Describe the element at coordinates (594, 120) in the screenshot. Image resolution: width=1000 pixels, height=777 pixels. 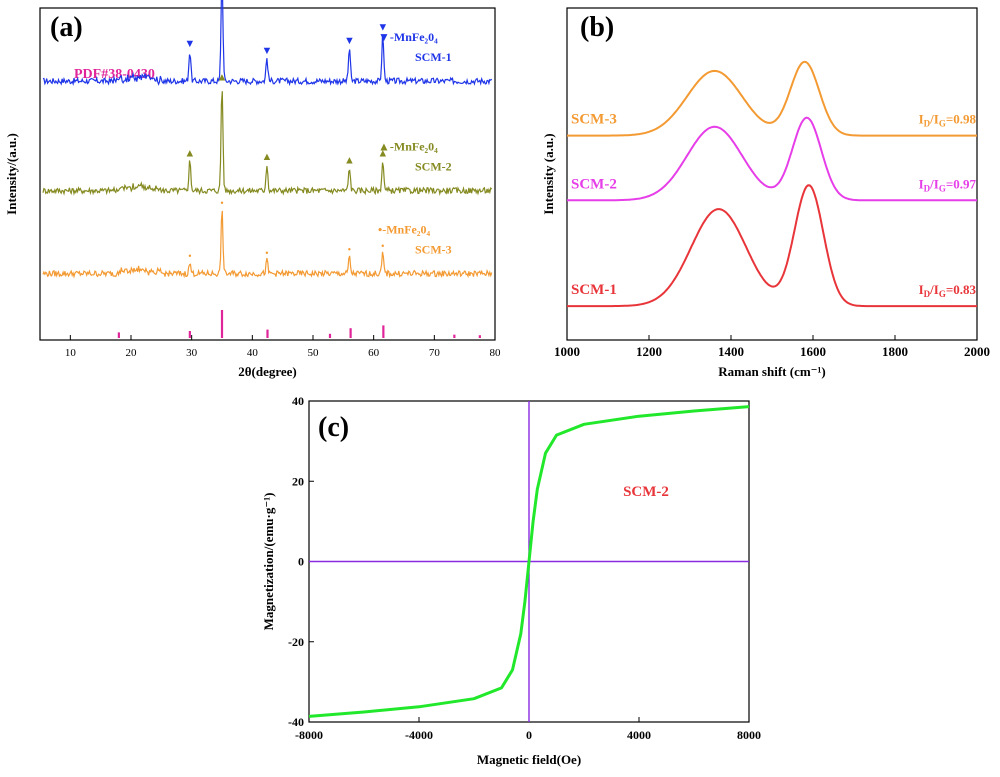
I see `series-name-b: SCM-3` at that location.